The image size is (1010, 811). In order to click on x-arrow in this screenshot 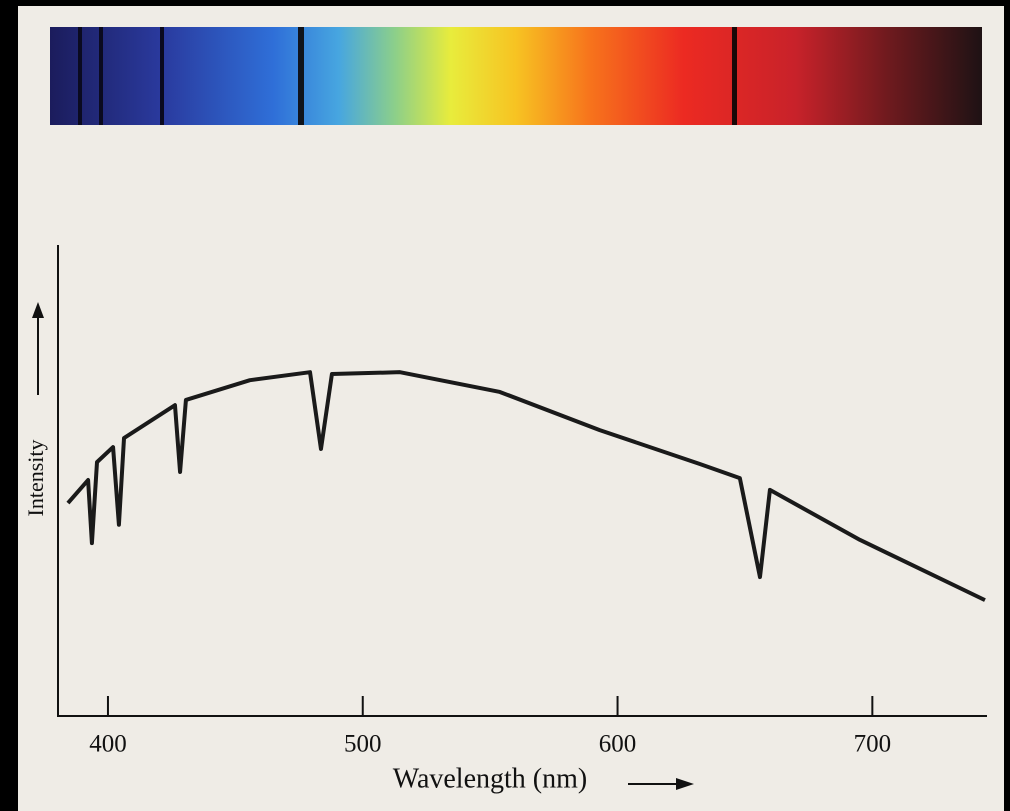, I will do `click(661, 784)`.